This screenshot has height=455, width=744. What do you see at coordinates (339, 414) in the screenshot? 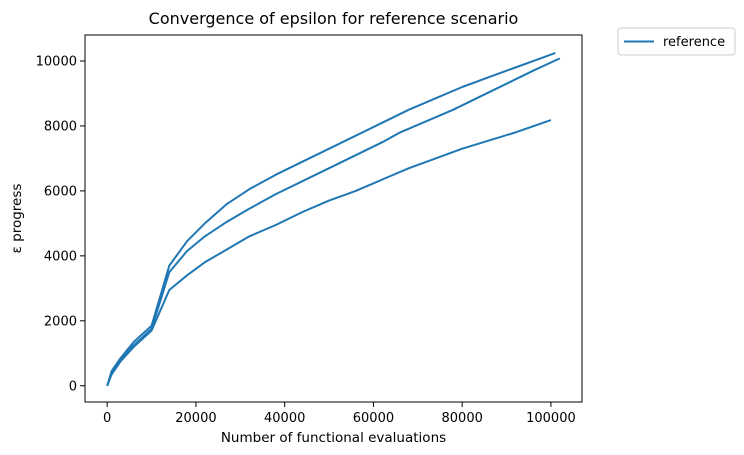
I see `x-axis: 0 20000 40000 60000 80000 100000` at bounding box center [339, 414].